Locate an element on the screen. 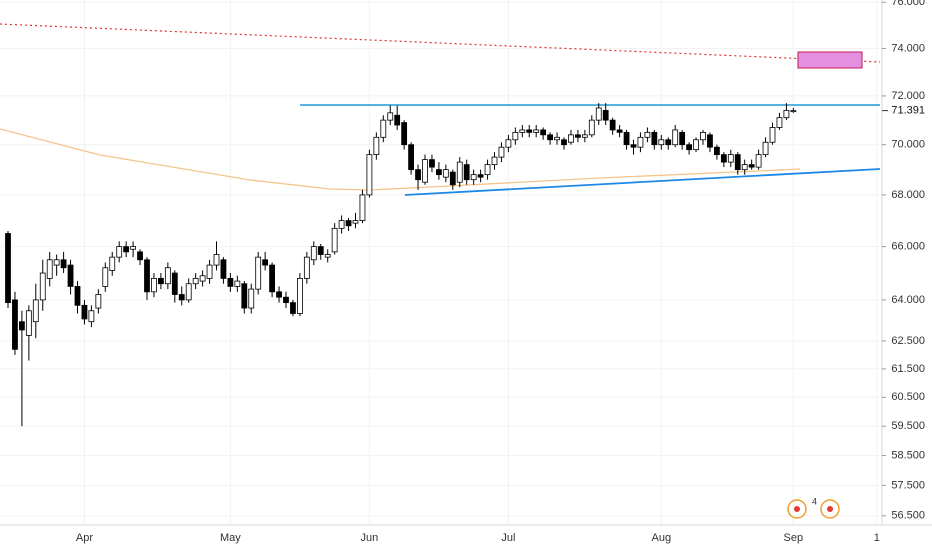 The width and height of the screenshot is (932, 550). x-tick-label: 1 is located at coordinates (877, 538).